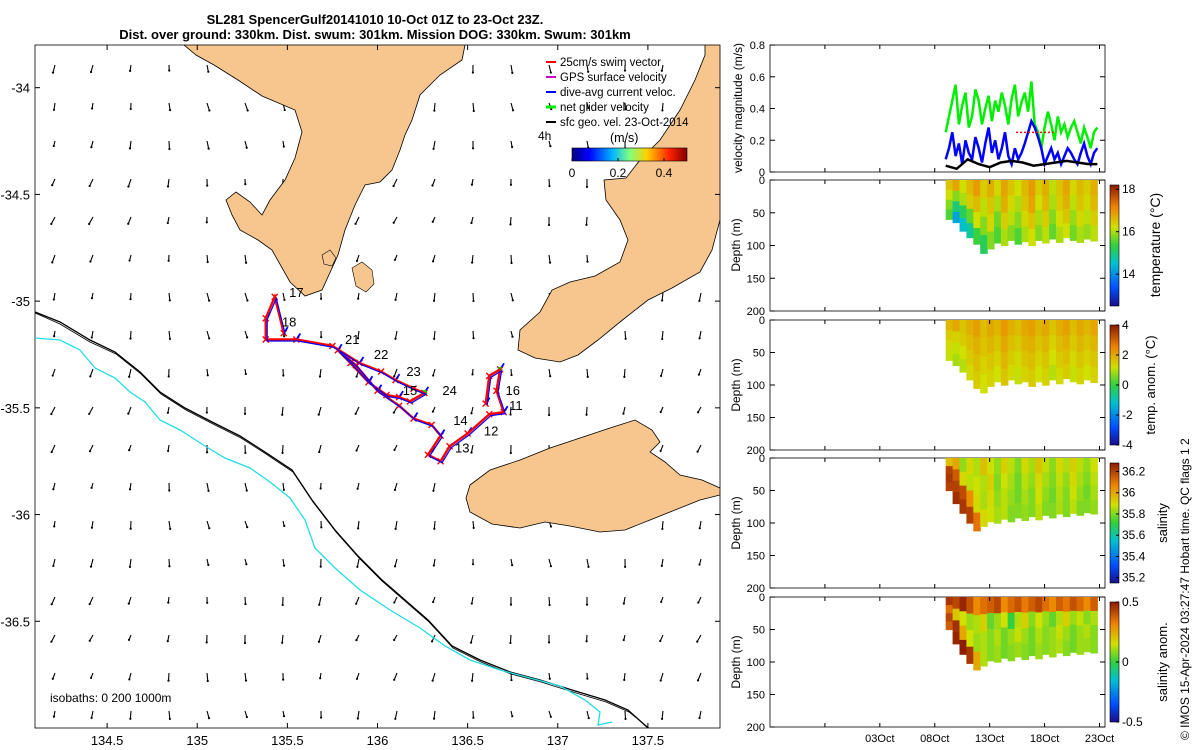 This screenshot has width=1200, height=750. What do you see at coordinates (756, 451) in the screenshot?
I see `depth-tick-label: 200` at bounding box center [756, 451].